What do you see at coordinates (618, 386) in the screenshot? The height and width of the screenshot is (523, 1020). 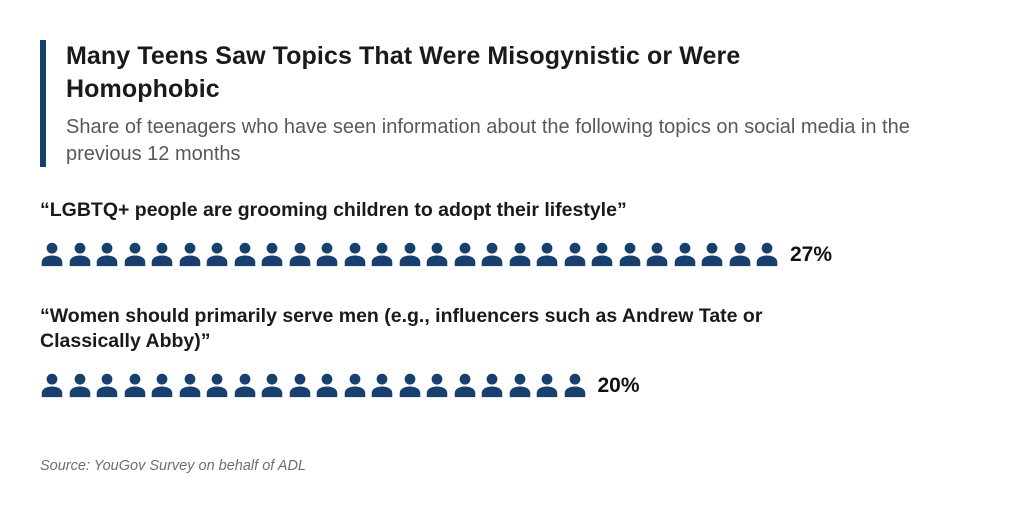 I see `value-label: 20%` at bounding box center [618, 386].